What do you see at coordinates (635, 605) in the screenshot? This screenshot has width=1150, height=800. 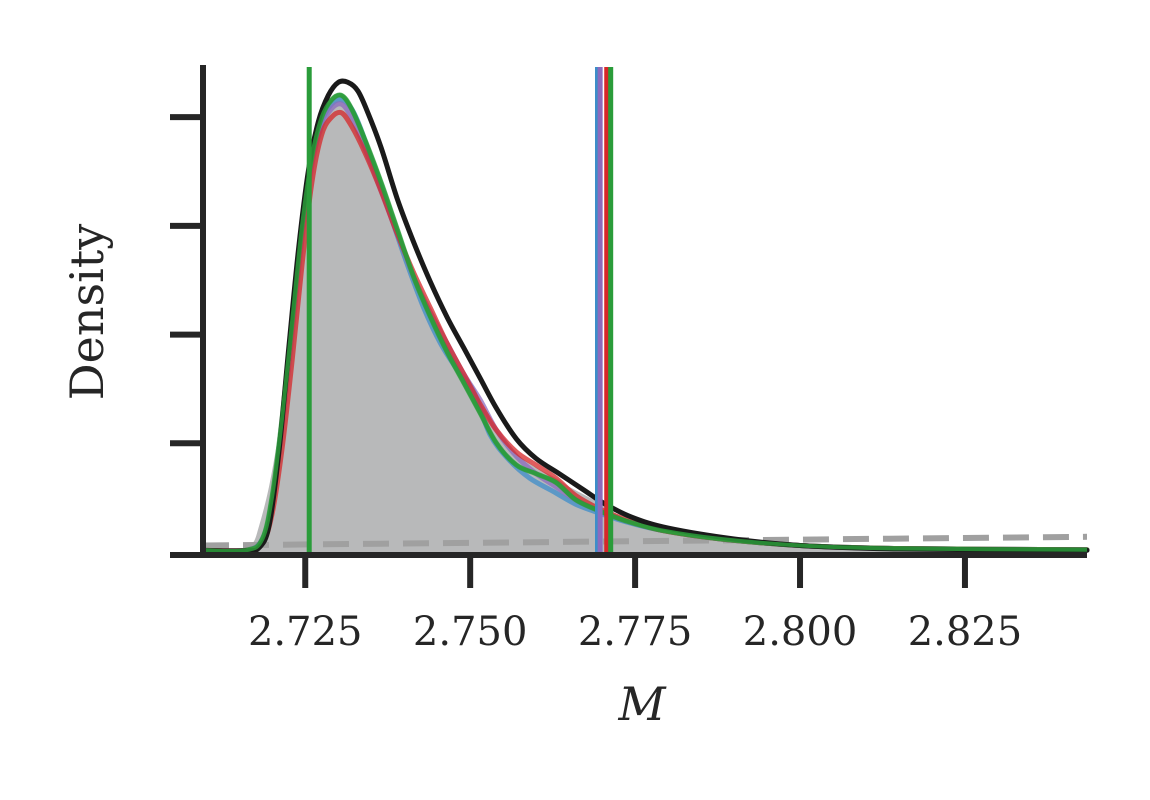 I see `x-ticks: 2.725 2.750 2.775 2.800 2.825` at bounding box center [635, 605].